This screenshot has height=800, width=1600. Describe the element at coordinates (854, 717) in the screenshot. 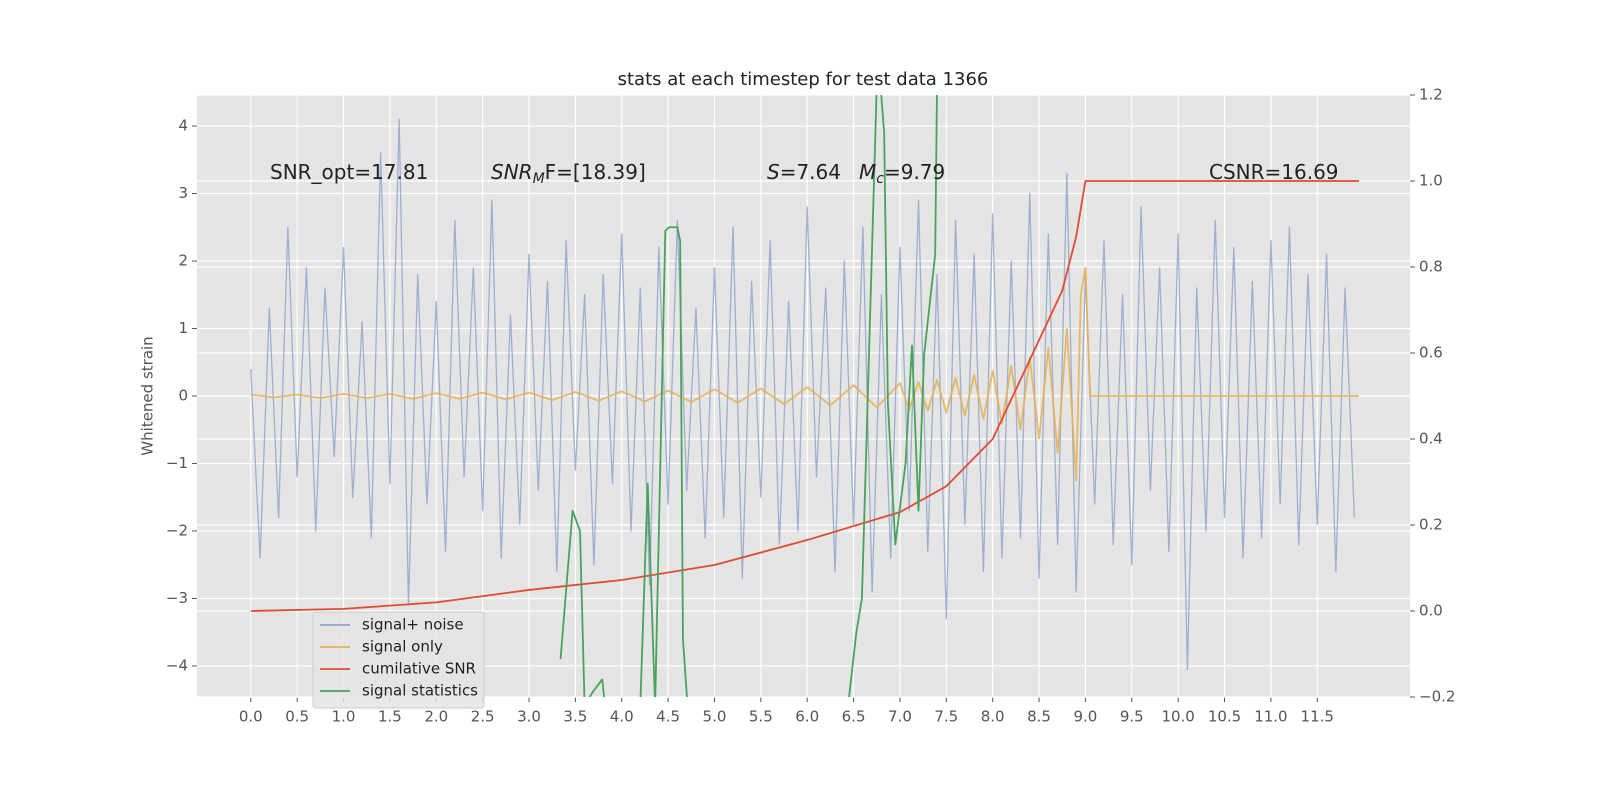

I see `x-tick-label: 6.5` at that location.